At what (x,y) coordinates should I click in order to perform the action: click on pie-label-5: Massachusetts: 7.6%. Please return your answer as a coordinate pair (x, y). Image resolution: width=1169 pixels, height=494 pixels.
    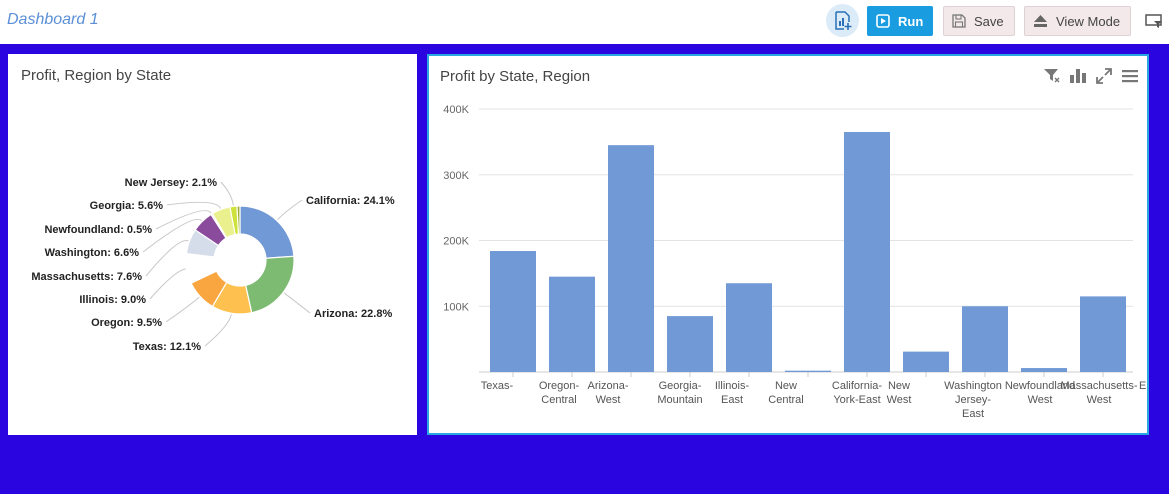
    Looking at the image, I should click on (86, 277).